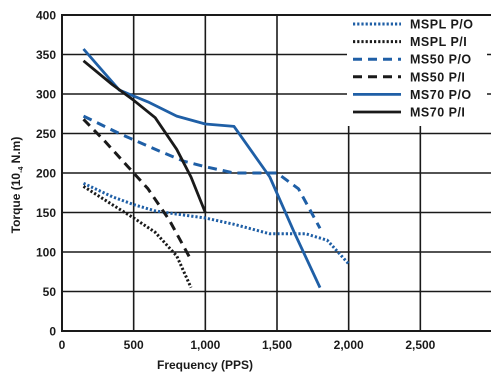 The image size is (491, 374). I want to click on y-axis-title-exponent: -4, so click(21, 170).